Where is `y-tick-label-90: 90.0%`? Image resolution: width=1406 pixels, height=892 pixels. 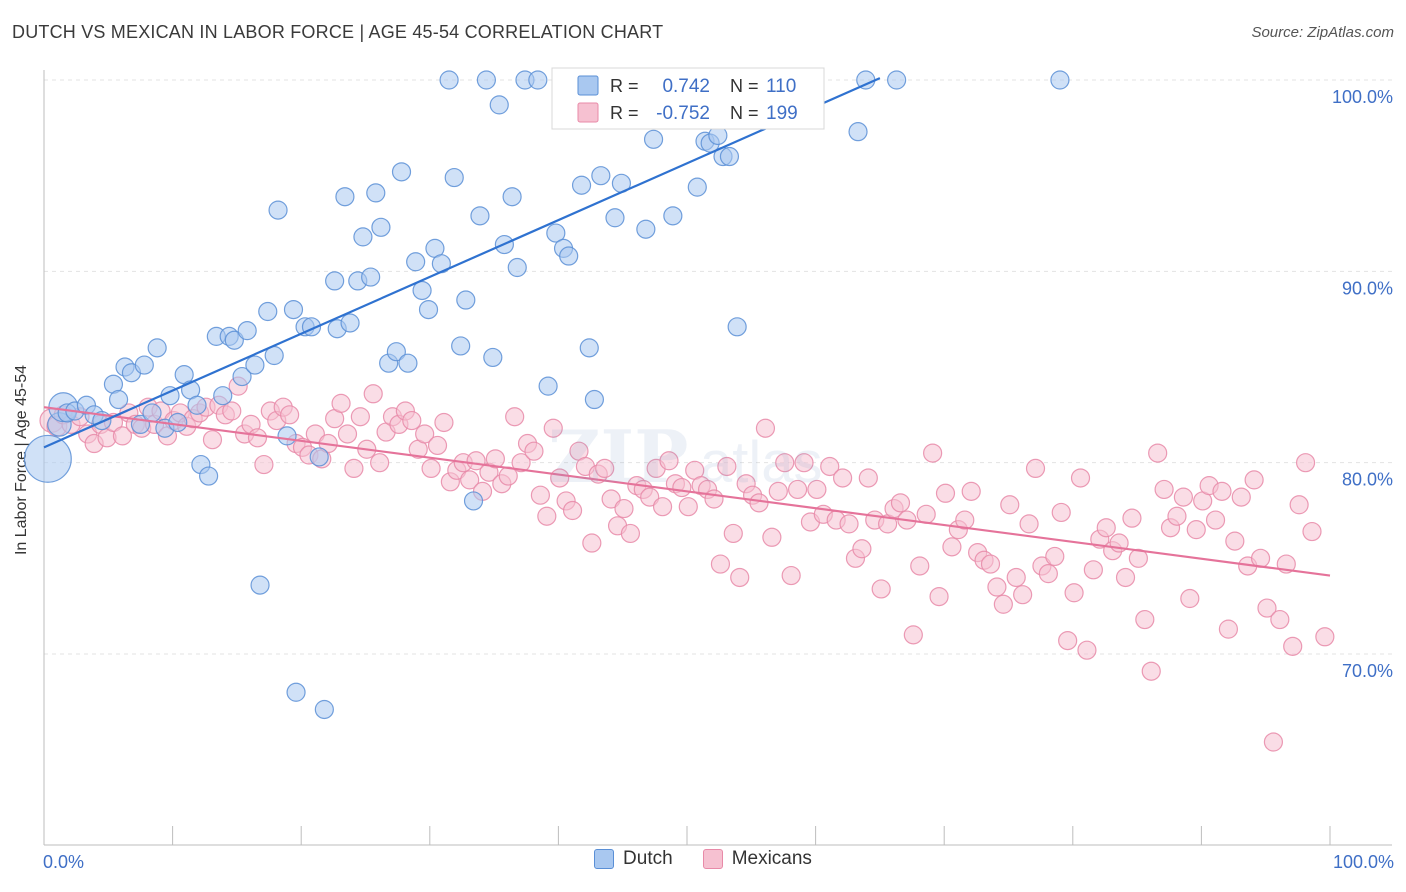
y-tick-label-90: 90.0% is located at coordinates (1367, 288).